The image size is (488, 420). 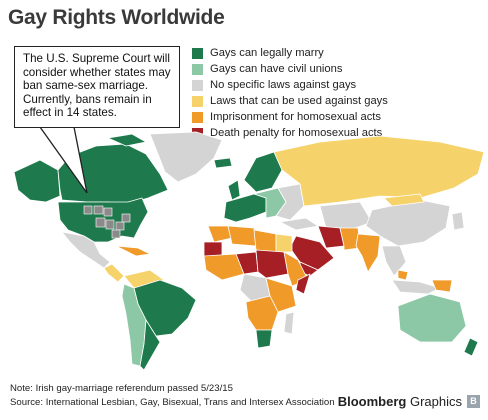 What do you see at coordinates (223, 163) in the screenshot?
I see `region-iceland` at bounding box center [223, 163].